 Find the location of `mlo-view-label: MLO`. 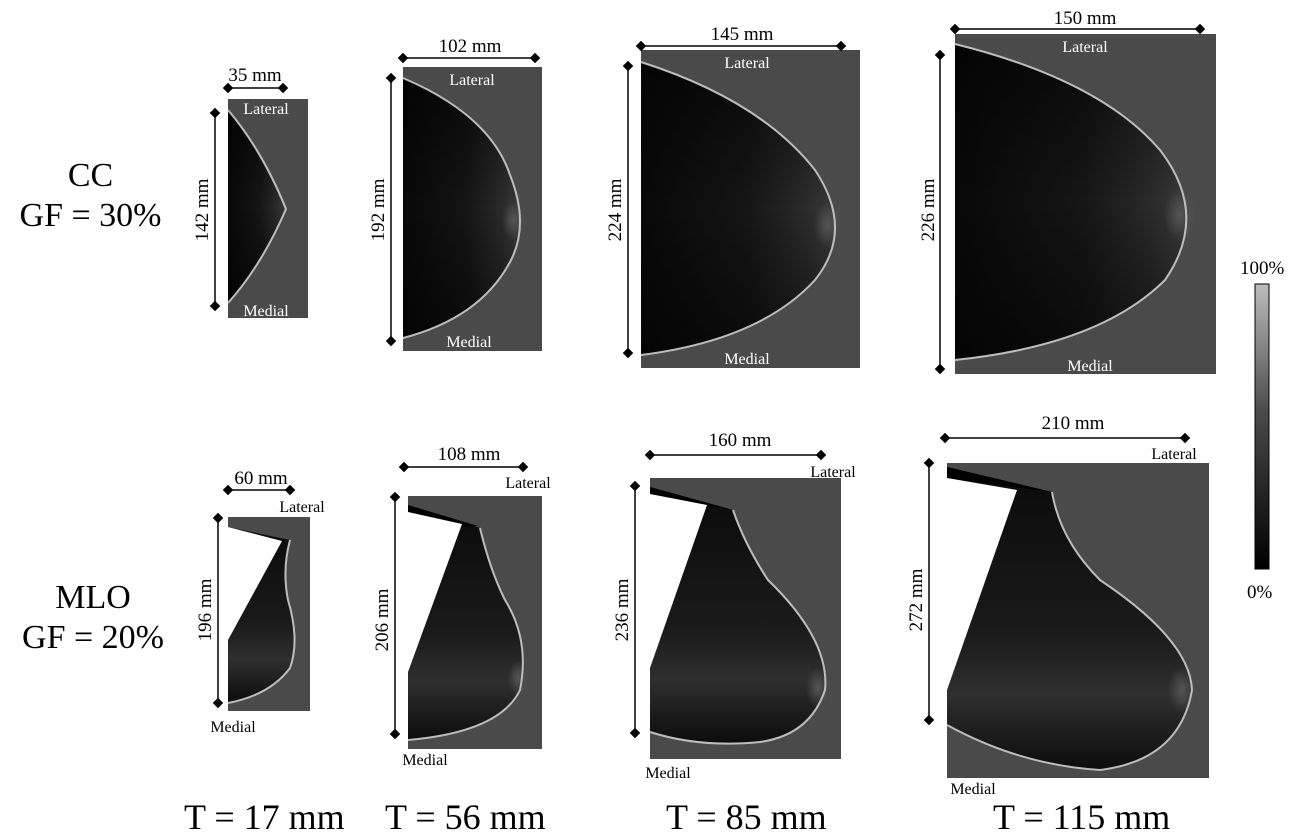

mlo-view-label: MLO is located at coordinates (93, 597).